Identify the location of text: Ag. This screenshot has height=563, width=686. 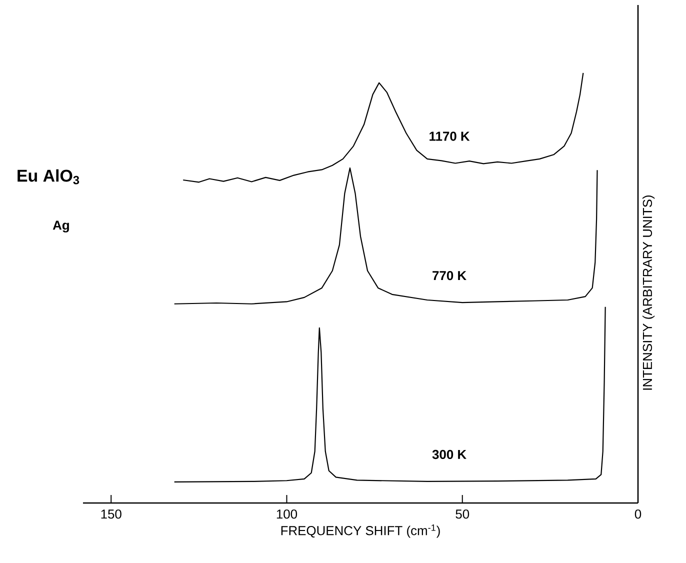
(60, 226).